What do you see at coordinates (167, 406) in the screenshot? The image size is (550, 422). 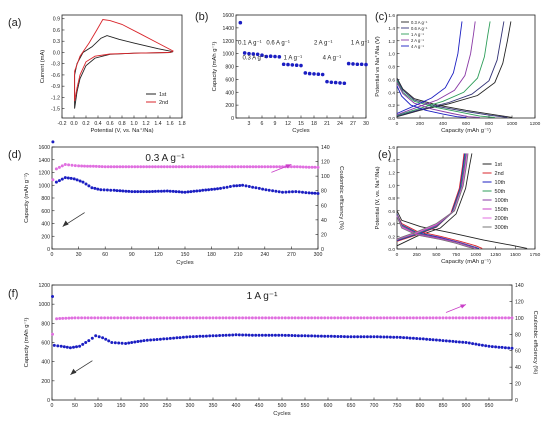 I see `x-tick-label: 250` at bounding box center [167, 406].